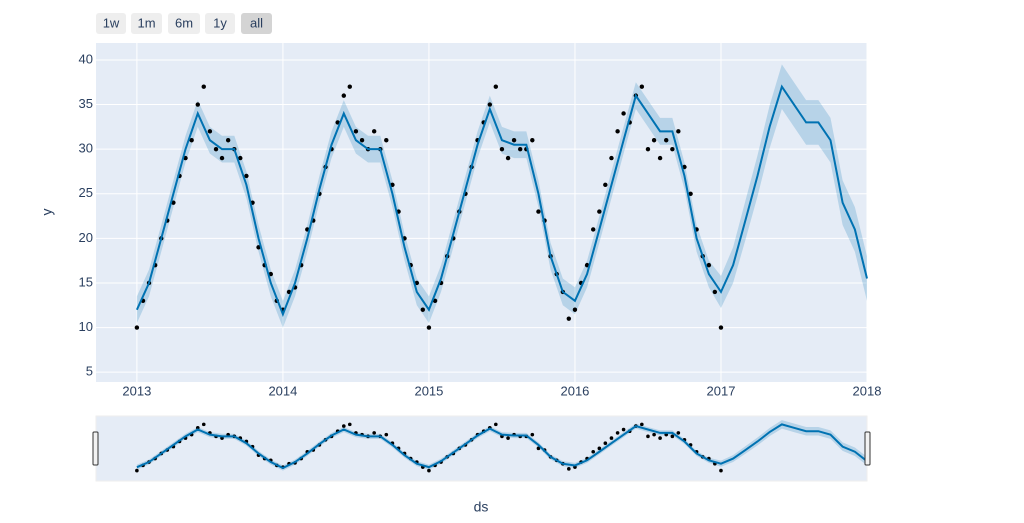 The height and width of the screenshot is (523, 1024). I want to click on range-button: 6m, so click(184, 23).